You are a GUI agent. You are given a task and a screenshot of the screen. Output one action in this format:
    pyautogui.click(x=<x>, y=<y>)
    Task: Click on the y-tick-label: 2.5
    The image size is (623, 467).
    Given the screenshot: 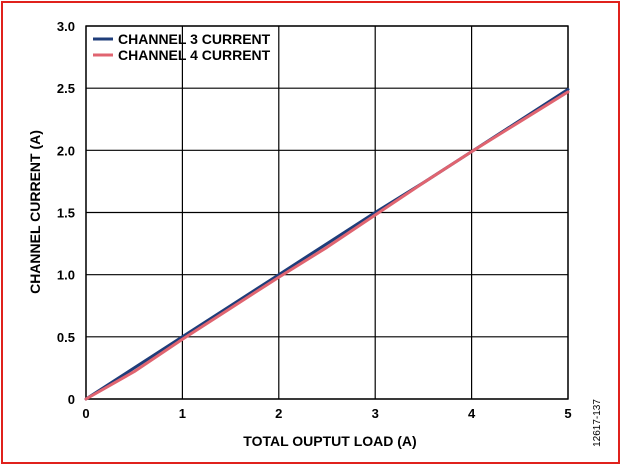 What is the action you would take?
    pyautogui.click(x=66, y=88)
    